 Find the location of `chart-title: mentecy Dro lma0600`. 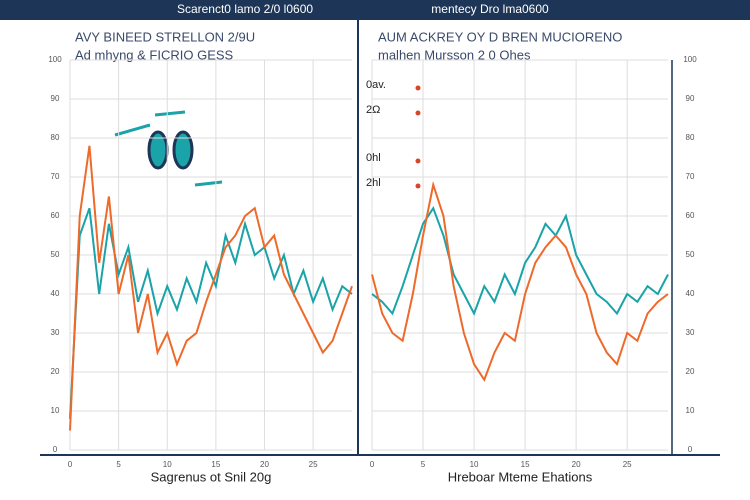

chart-title: mentecy Dro lma0600 is located at coordinates (490, 9).